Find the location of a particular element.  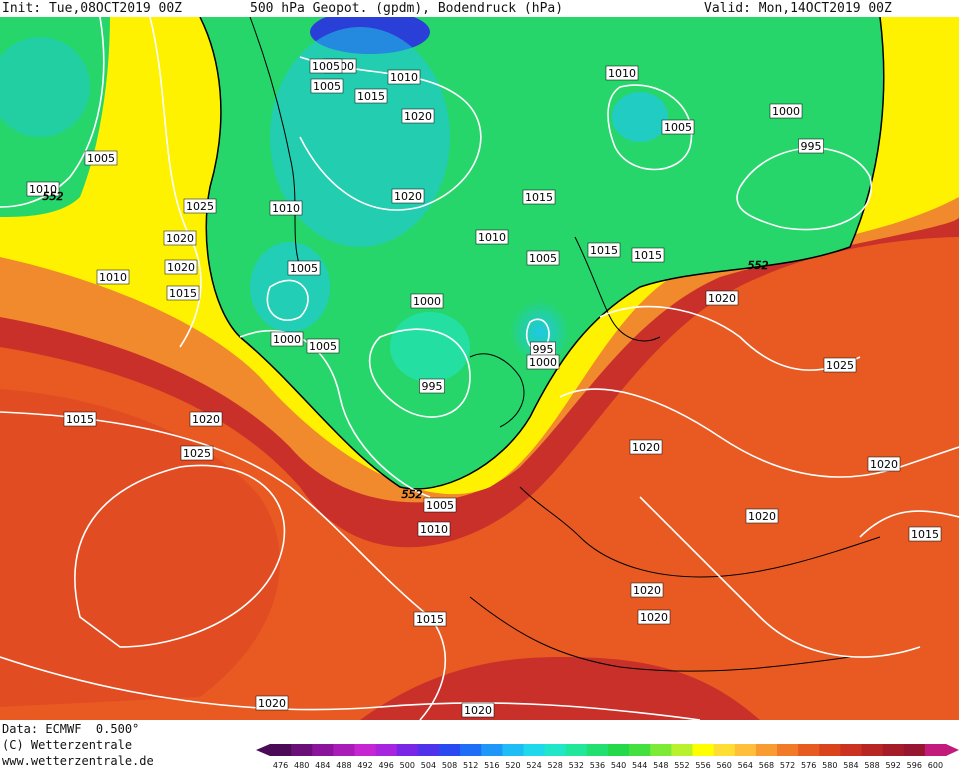

colorbar-label: 556 is located at coordinates (702, 765).